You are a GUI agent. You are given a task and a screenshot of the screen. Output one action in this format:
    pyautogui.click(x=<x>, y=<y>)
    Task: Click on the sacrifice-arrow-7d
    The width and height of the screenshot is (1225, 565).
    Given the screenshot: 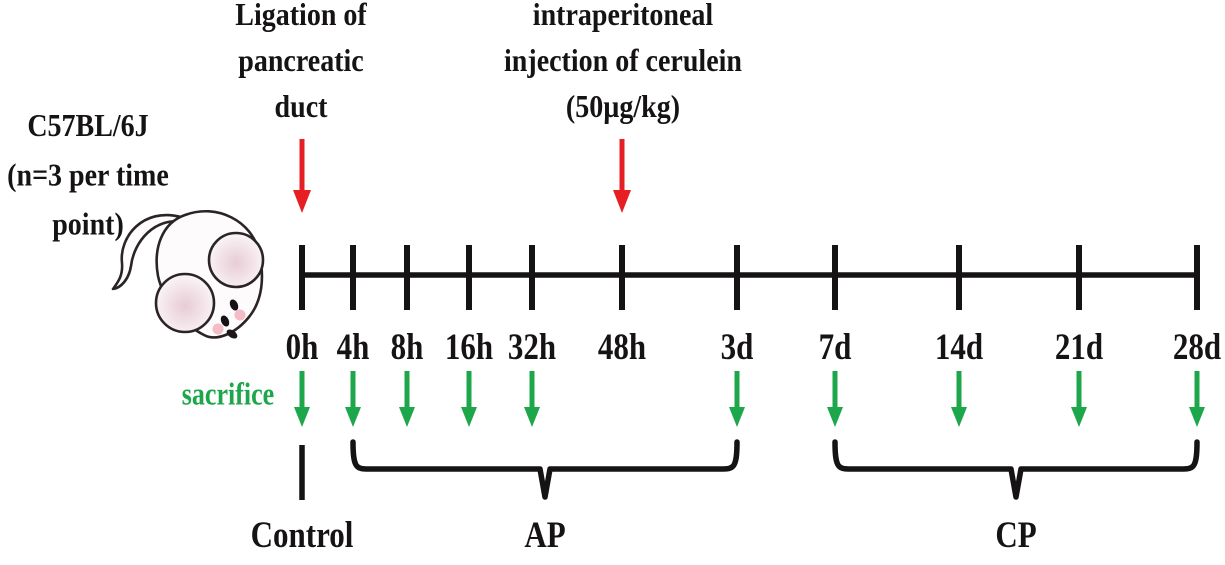 What is the action you would take?
    pyautogui.click(x=835, y=399)
    